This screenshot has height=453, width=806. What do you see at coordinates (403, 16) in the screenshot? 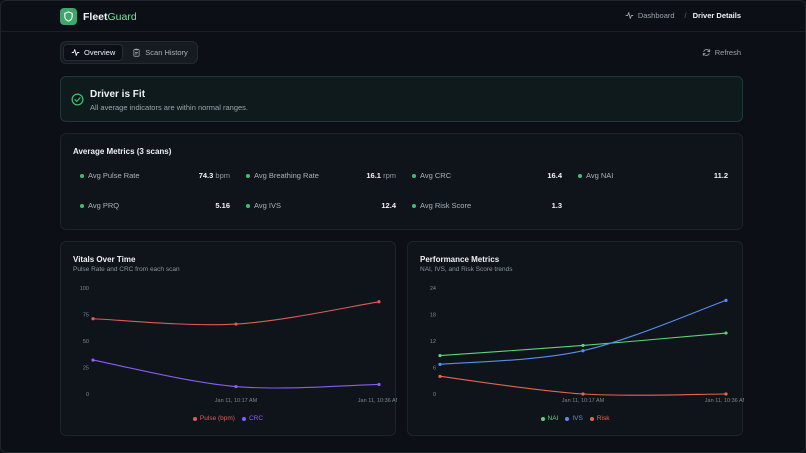
I see `top-bar: FleetGuard Dashboard / Driver Details` at bounding box center [403, 16].